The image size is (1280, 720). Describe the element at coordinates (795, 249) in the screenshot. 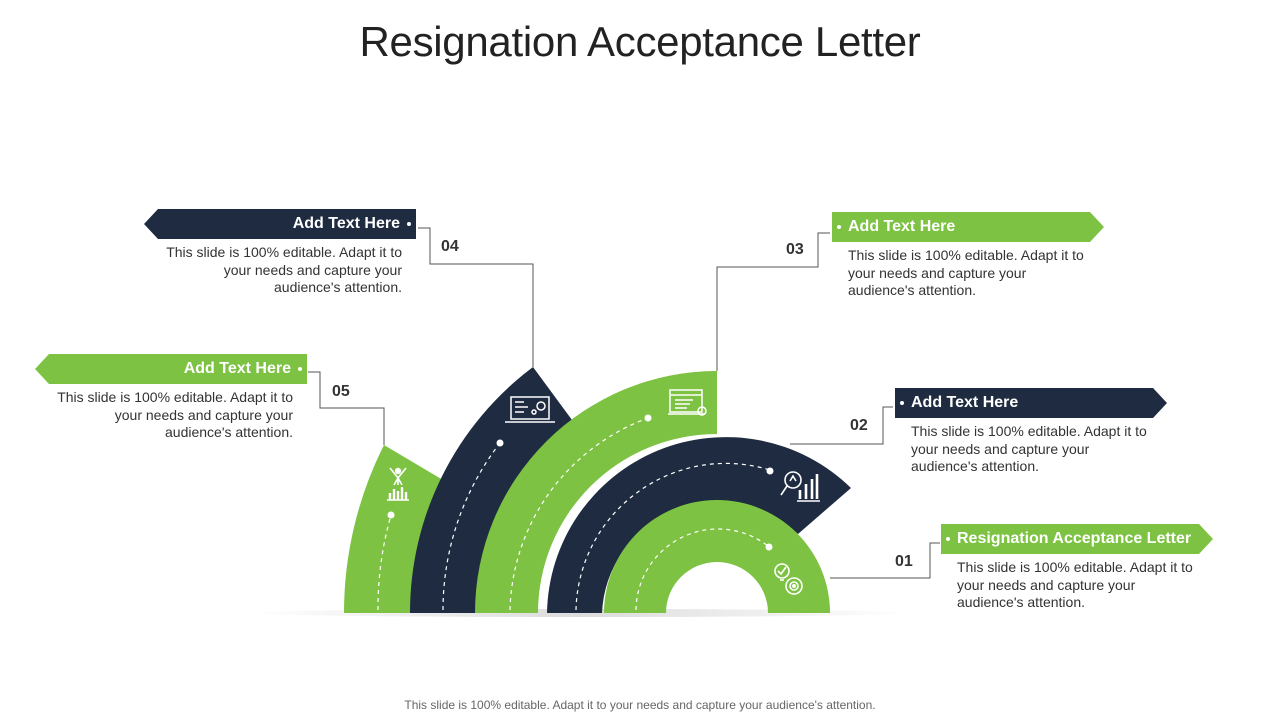

I see `item-03-number: 03` at that location.